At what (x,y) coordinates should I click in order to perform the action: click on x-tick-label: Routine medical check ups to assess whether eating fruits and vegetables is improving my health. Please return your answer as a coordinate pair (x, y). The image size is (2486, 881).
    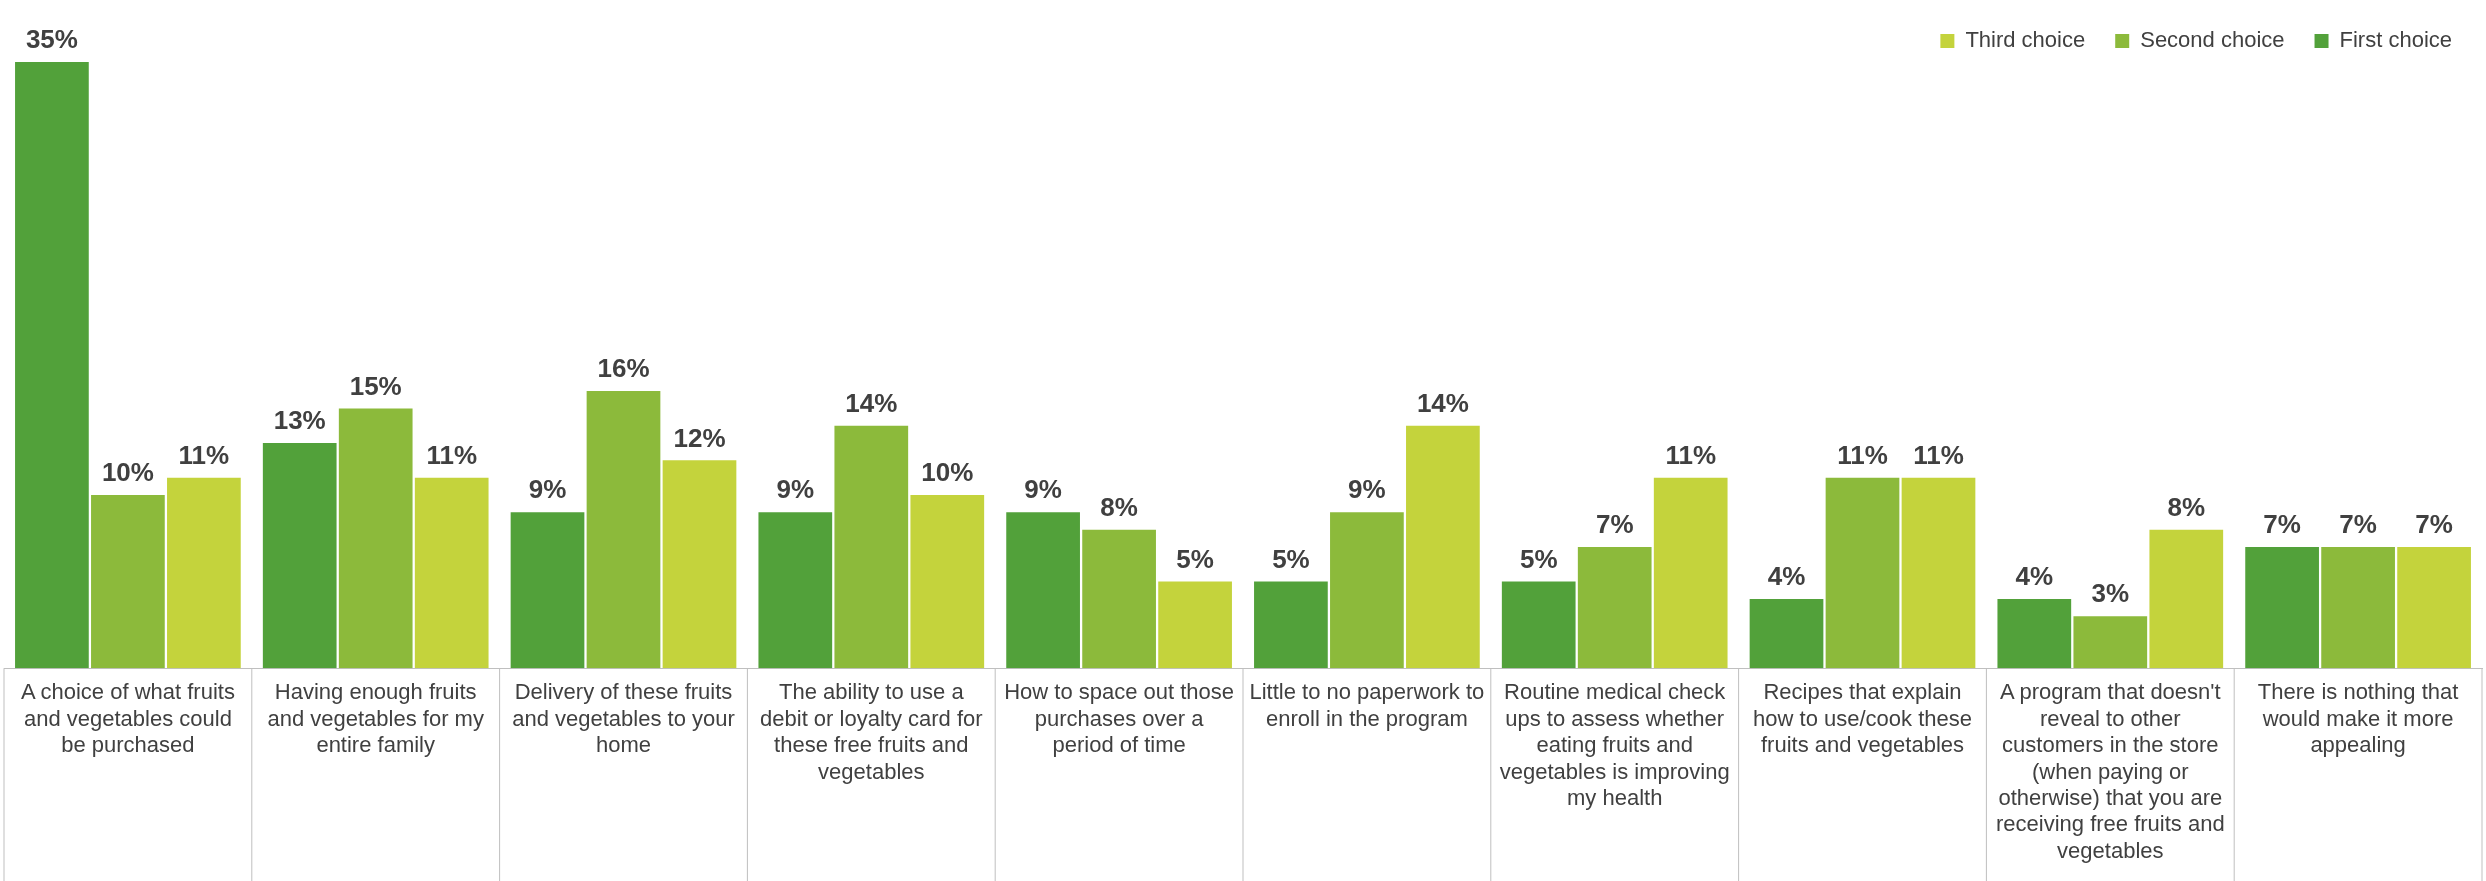
    Looking at the image, I should click on (1614, 745).